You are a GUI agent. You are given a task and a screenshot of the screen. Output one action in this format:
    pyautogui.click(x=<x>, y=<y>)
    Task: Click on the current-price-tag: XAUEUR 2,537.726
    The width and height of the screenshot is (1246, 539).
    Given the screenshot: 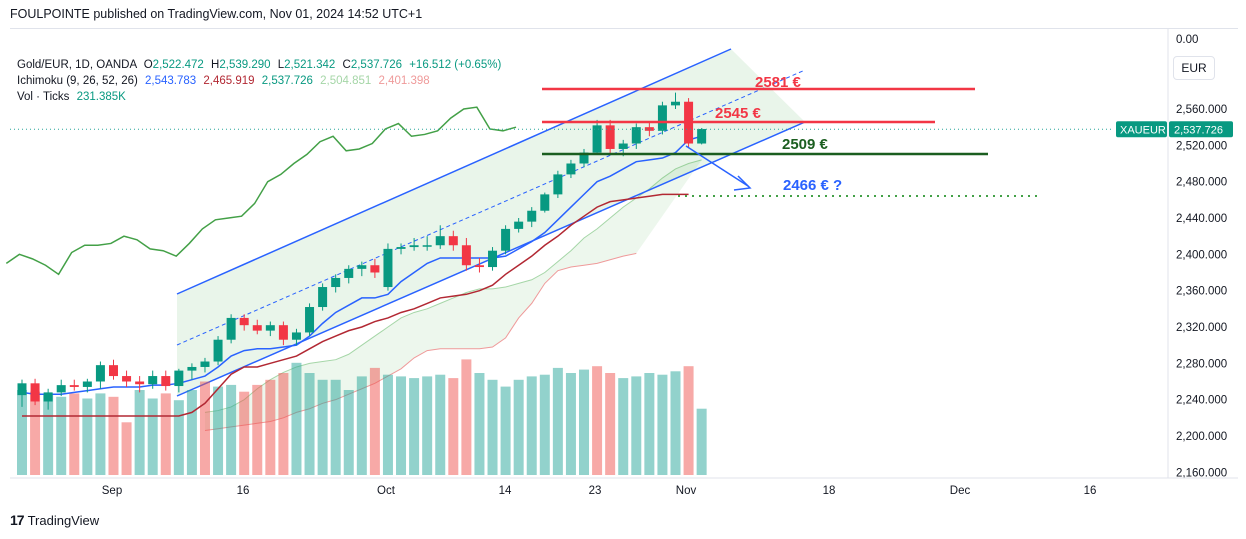 What is the action you would take?
    pyautogui.click(x=1174, y=129)
    